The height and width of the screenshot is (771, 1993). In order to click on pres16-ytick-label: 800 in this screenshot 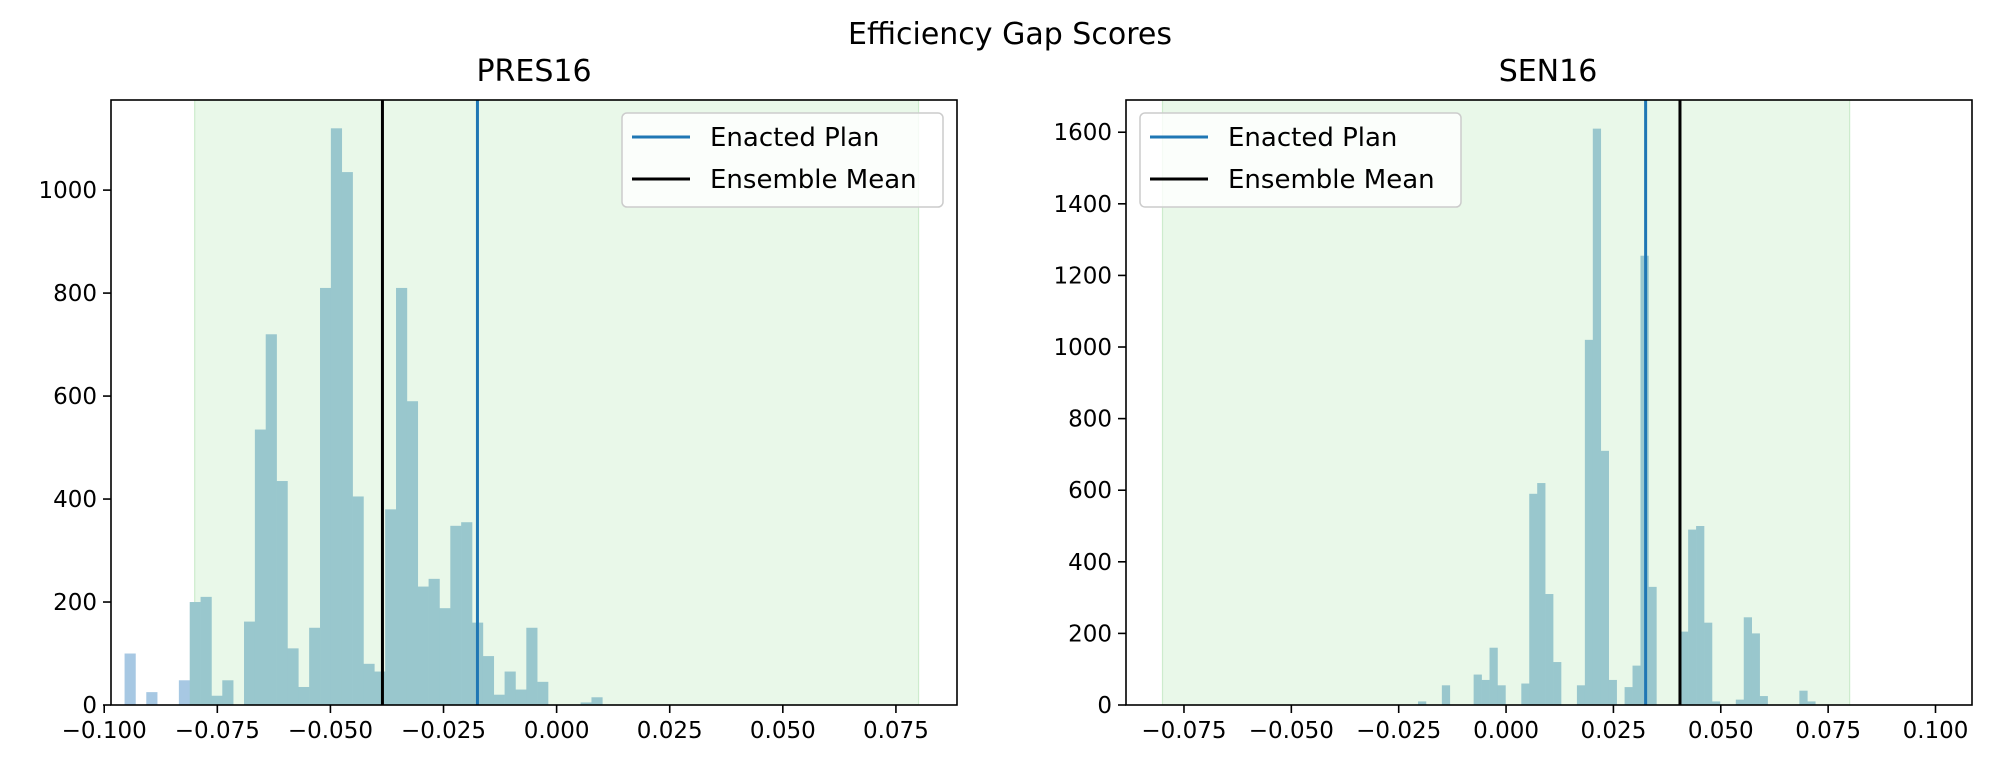, I will do `click(75, 294)`.